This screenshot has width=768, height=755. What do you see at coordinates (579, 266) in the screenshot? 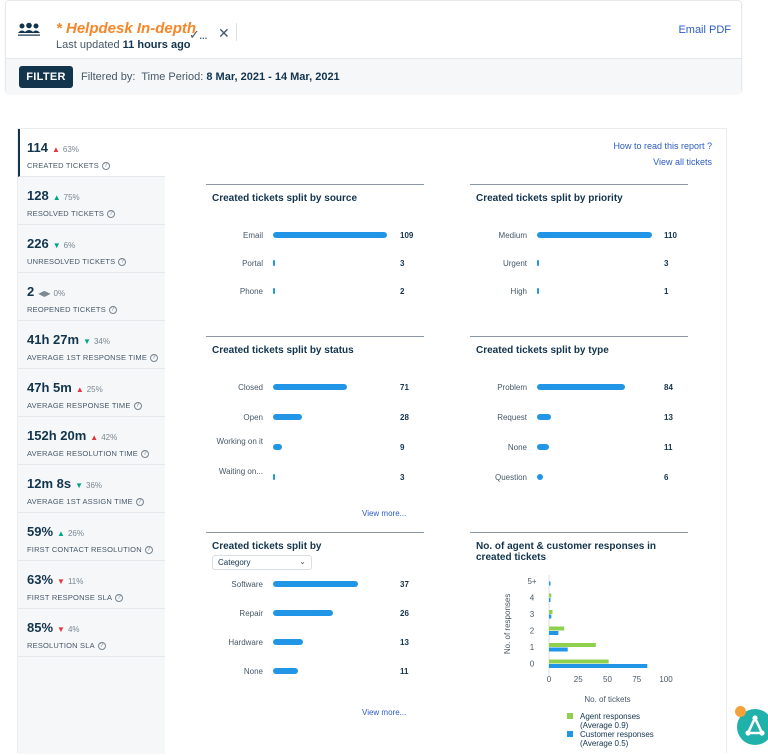
I see `bar-row: Urgent 3` at bounding box center [579, 266].